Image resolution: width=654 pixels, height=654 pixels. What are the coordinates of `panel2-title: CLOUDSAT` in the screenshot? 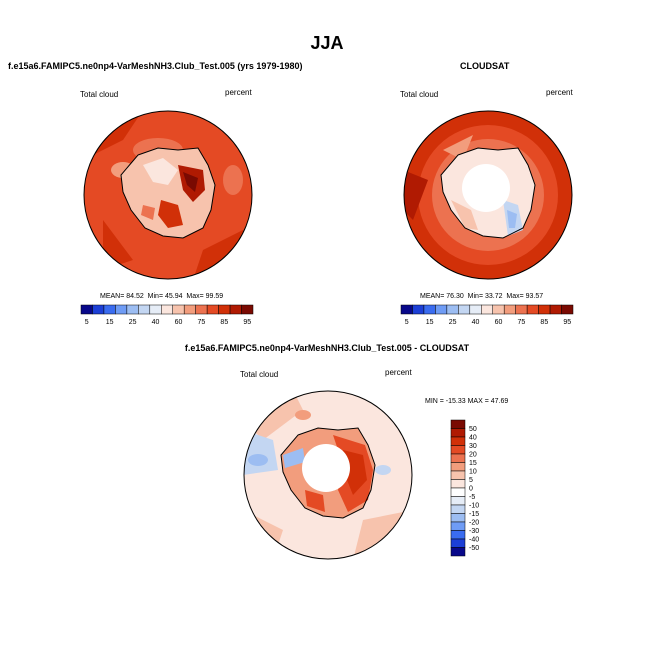 It's located at (485, 66).